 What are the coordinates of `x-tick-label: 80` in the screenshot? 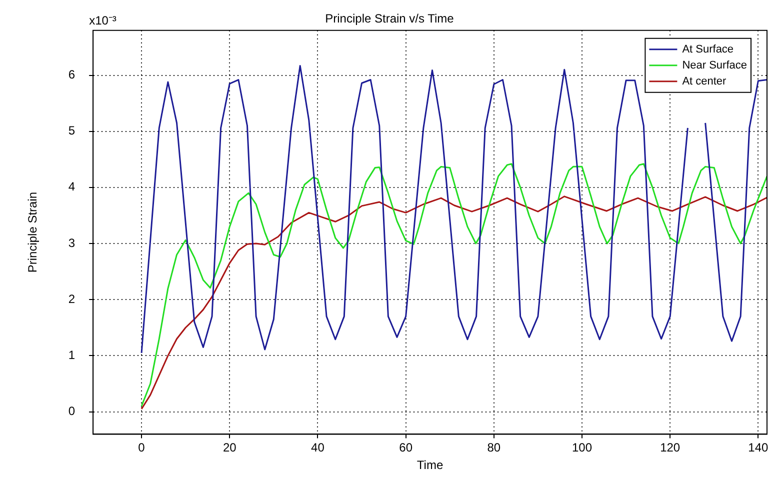 It's located at (494, 447).